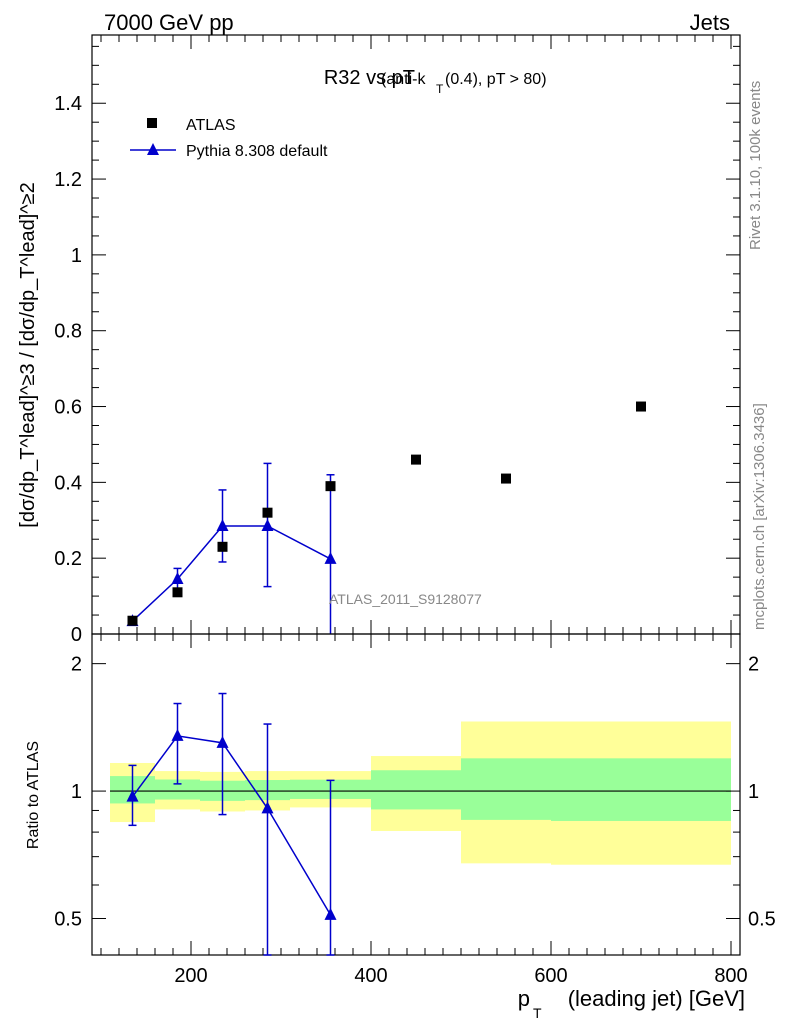 The height and width of the screenshot is (1024, 786). Describe the element at coordinates (28, 354) in the screenshot. I see `top-y-axis-label: [dσ/dp_T^lead]^≥3 / [dσ/dp_T^lead]^≥2` at that location.